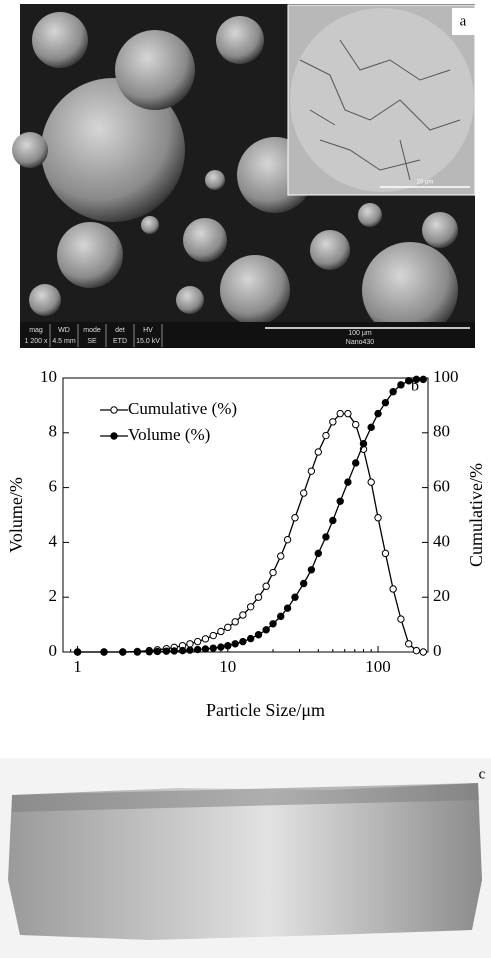  Describe the element at coordinates (482, 774) in the screenshot. I see `panel-label: c` at that location.